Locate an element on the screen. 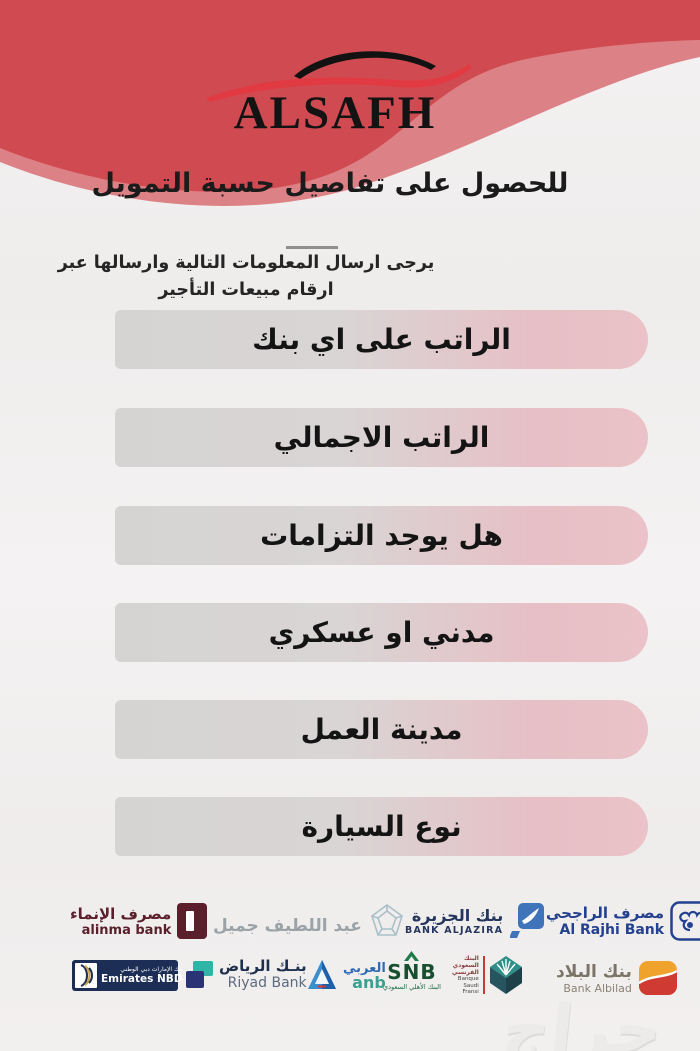 Image resolution: width=700 pixels, height=1051 pixels. aljazira-name-en: BANK ALJAZIRA is located at coordinates (454, 930).